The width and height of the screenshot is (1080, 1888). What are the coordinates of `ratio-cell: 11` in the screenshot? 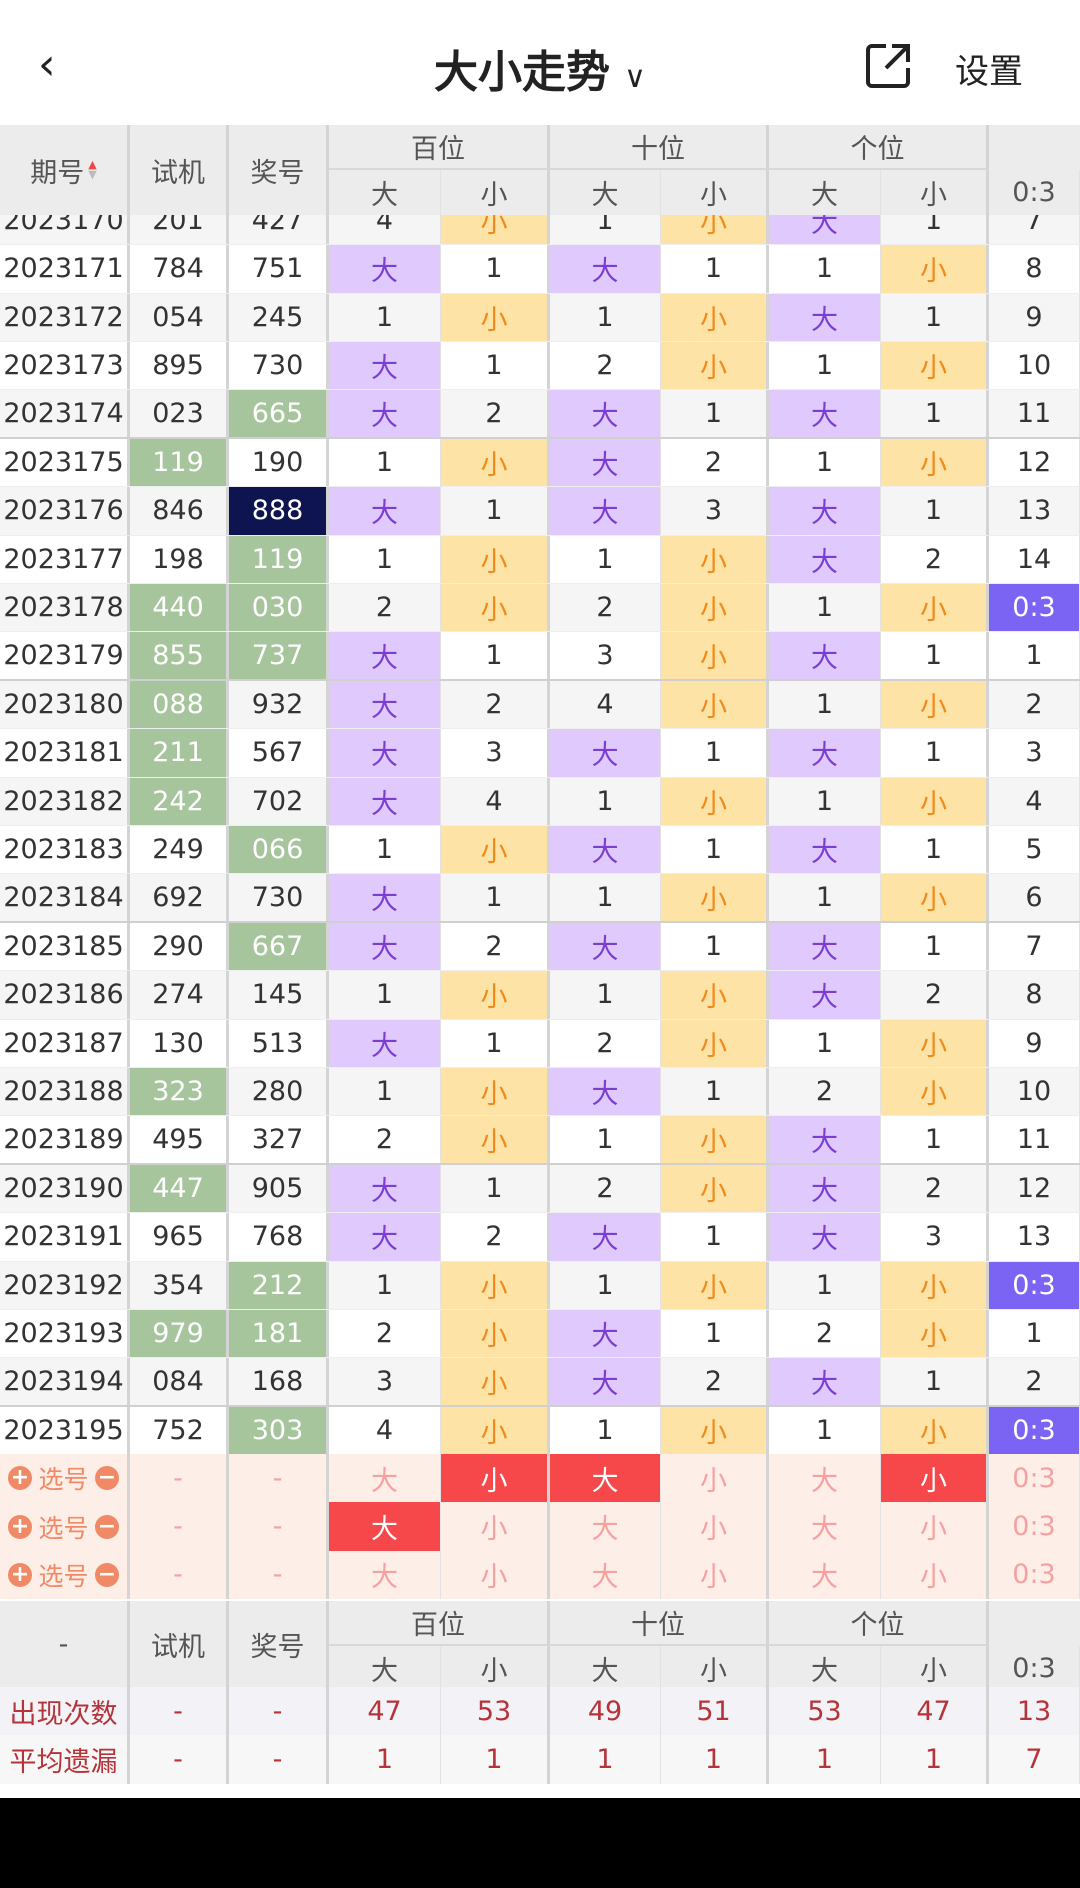 It's located at (1034, 1139).